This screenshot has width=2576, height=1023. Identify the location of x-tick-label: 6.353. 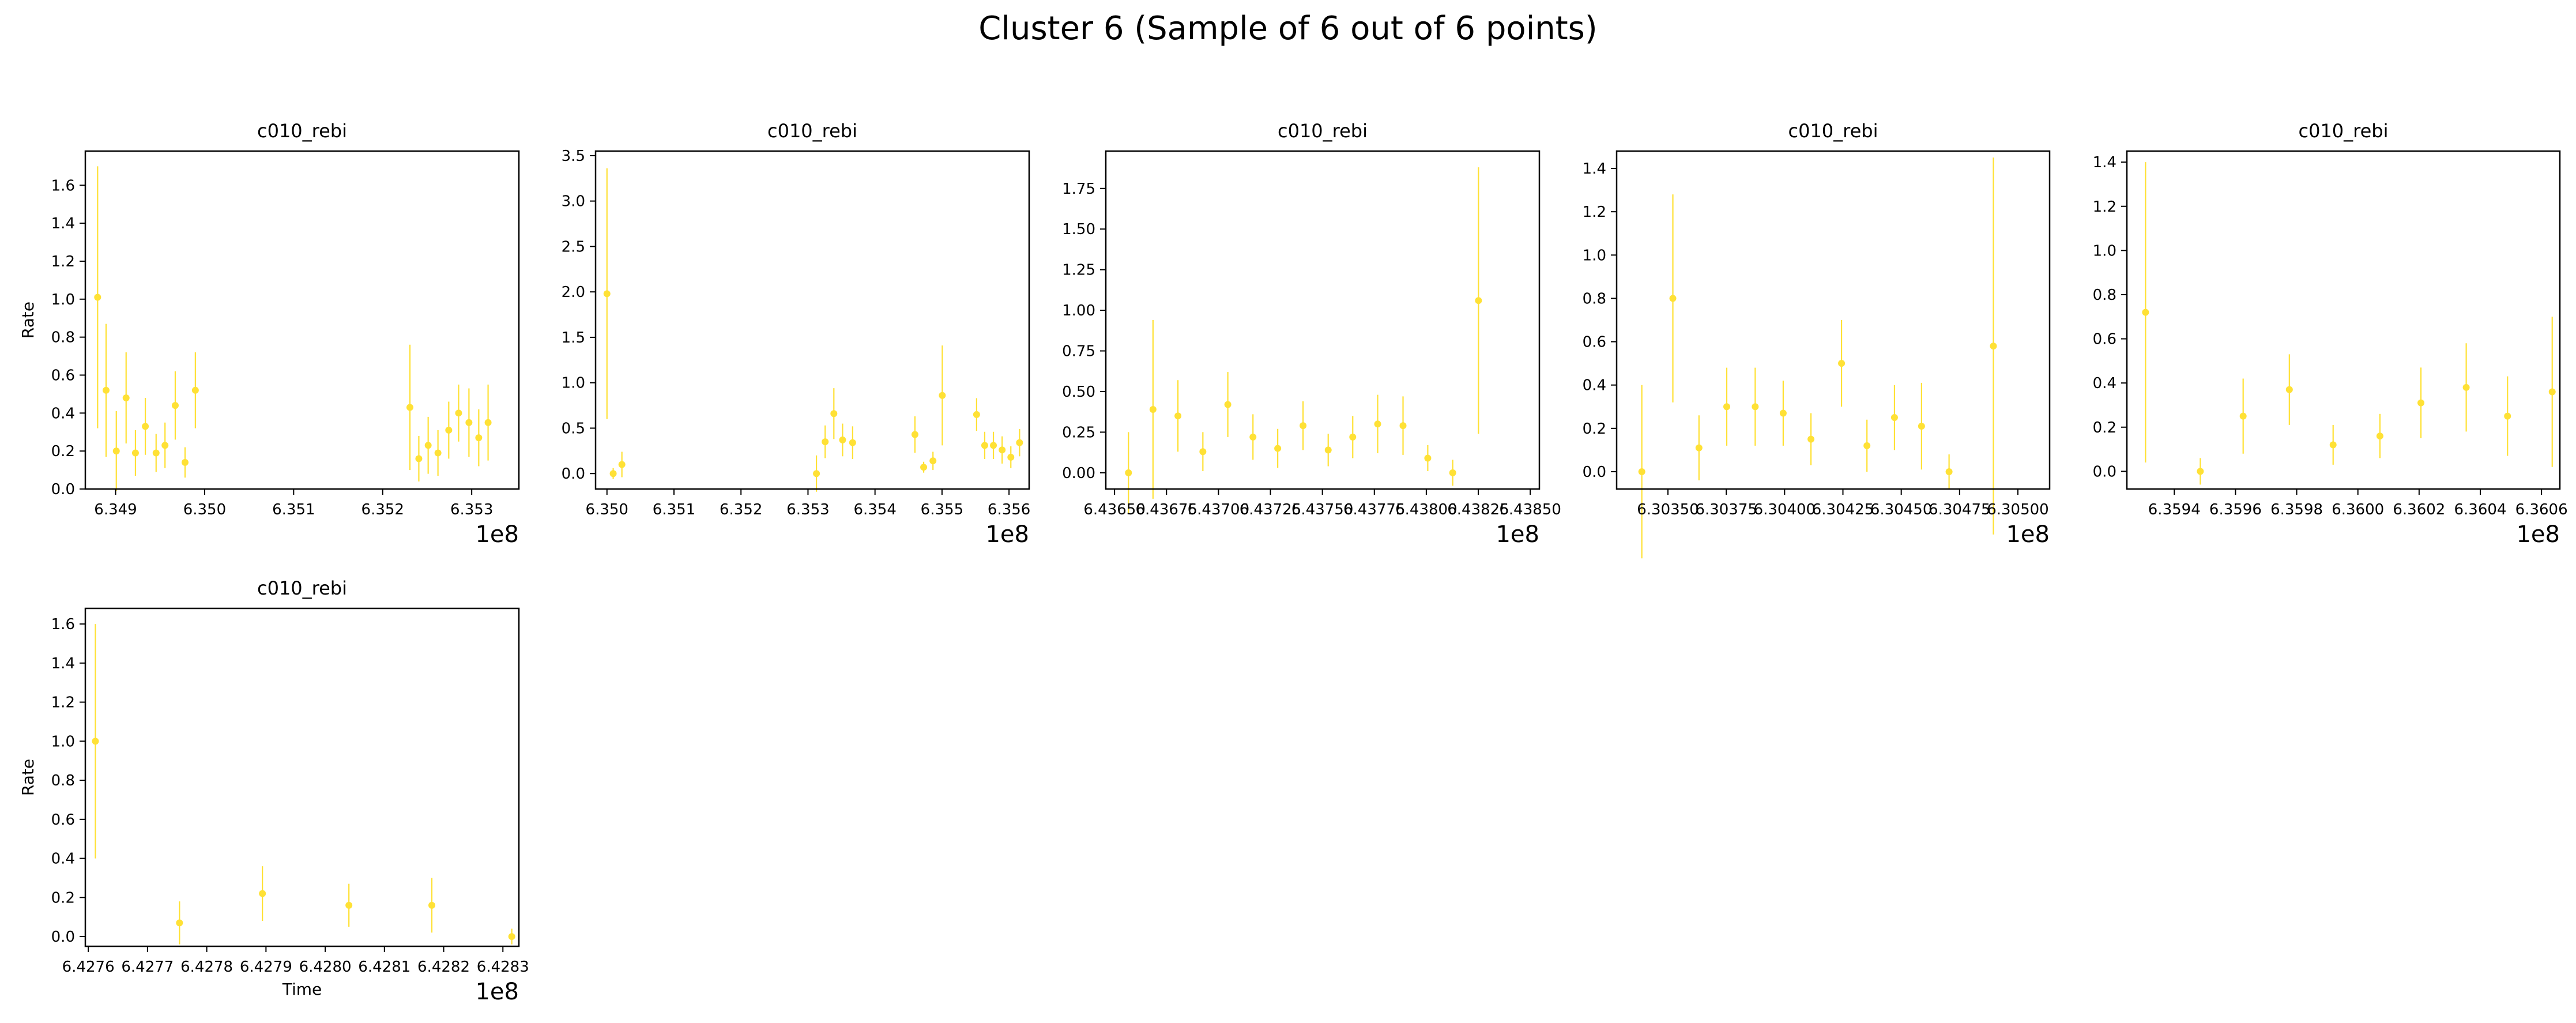
(807, 509).